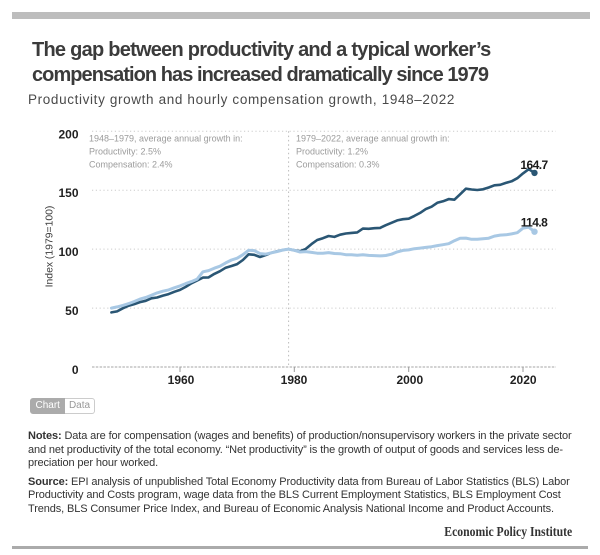 This screenshot has width=600, height=555. What do you see at coordinates (332, 151) in the screenshot?
I see `svg-text: Productivity: 1.2%` at bounding box center [332, 151].